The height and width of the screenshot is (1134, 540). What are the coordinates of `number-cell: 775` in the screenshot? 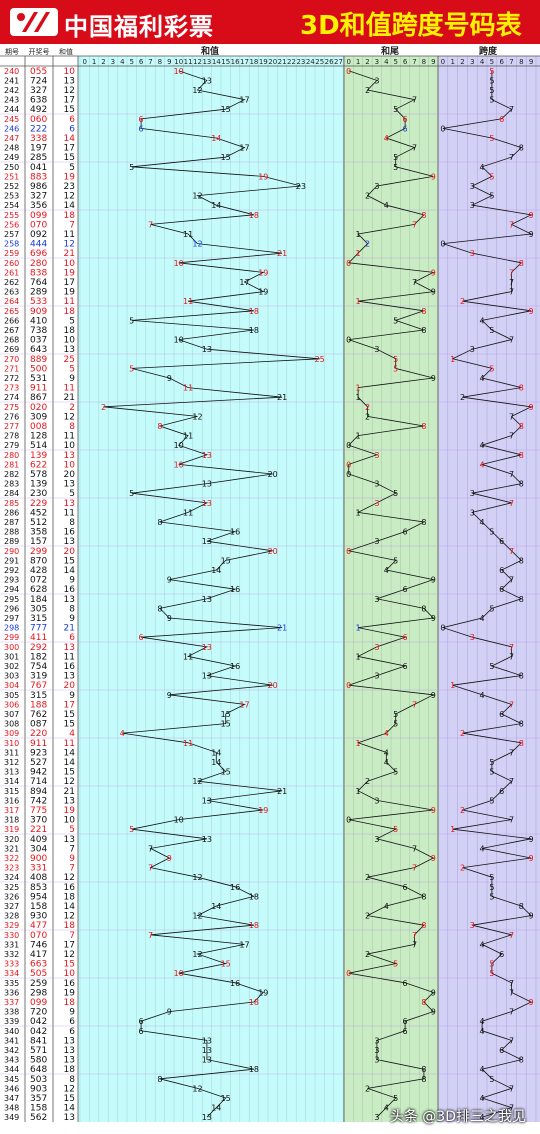 It's located at (38, 811).